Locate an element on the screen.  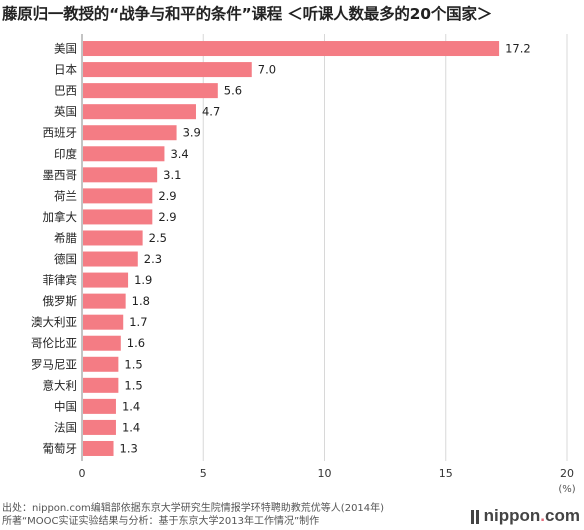
logo-name: nippon is located at coordinates (512, 515).